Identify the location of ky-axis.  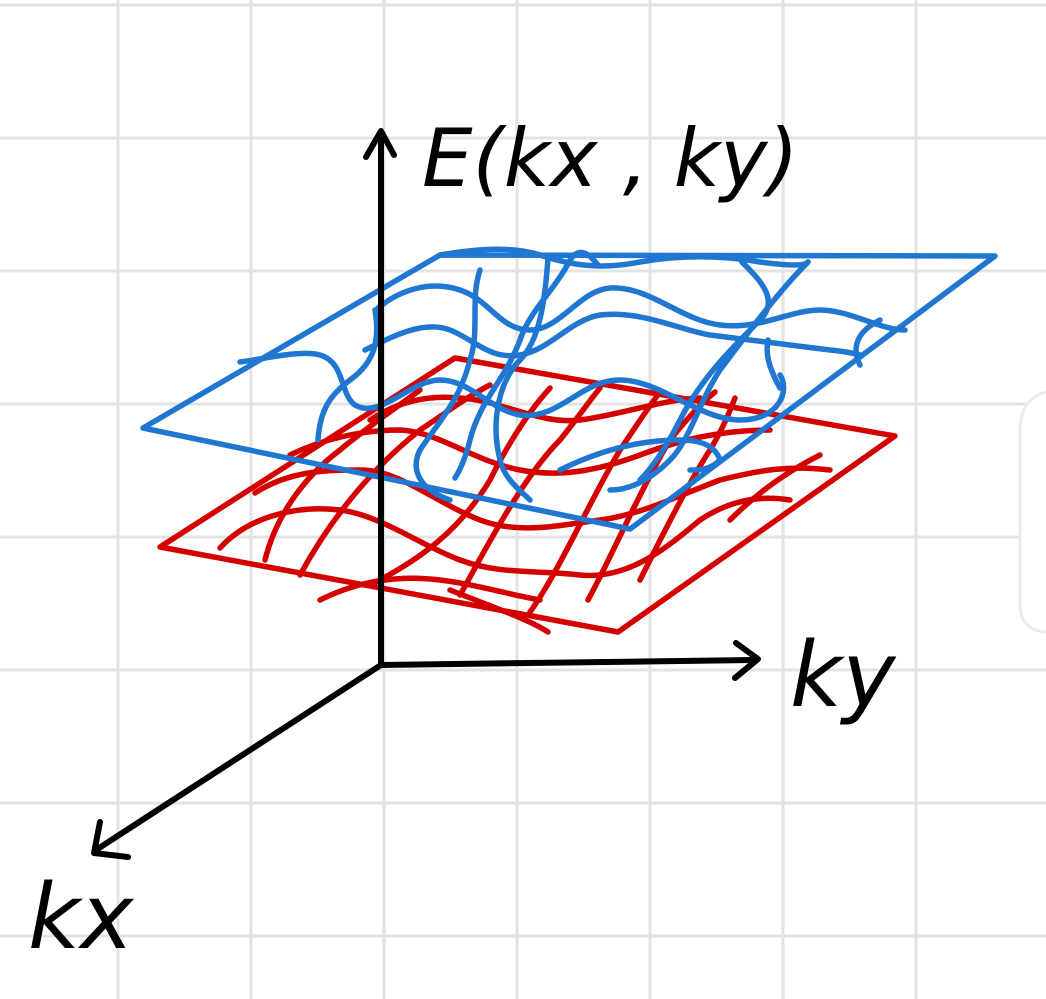
(567, 662).